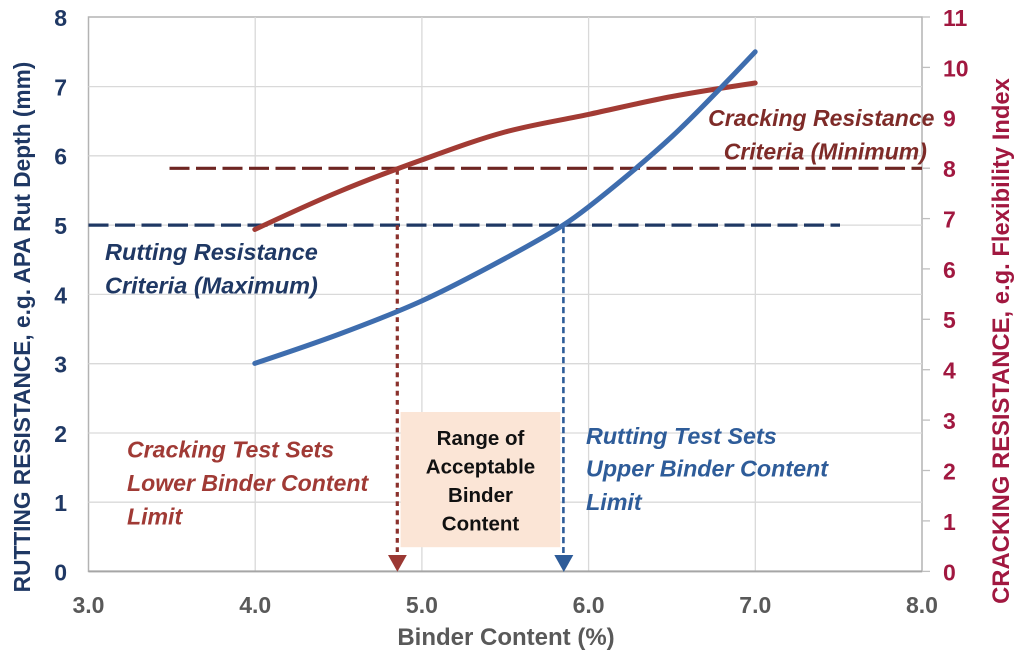  Describe the element at coordinates (211, 286) in the screenshot. I see `svg-text: Criteria (Maximum)` at that location.